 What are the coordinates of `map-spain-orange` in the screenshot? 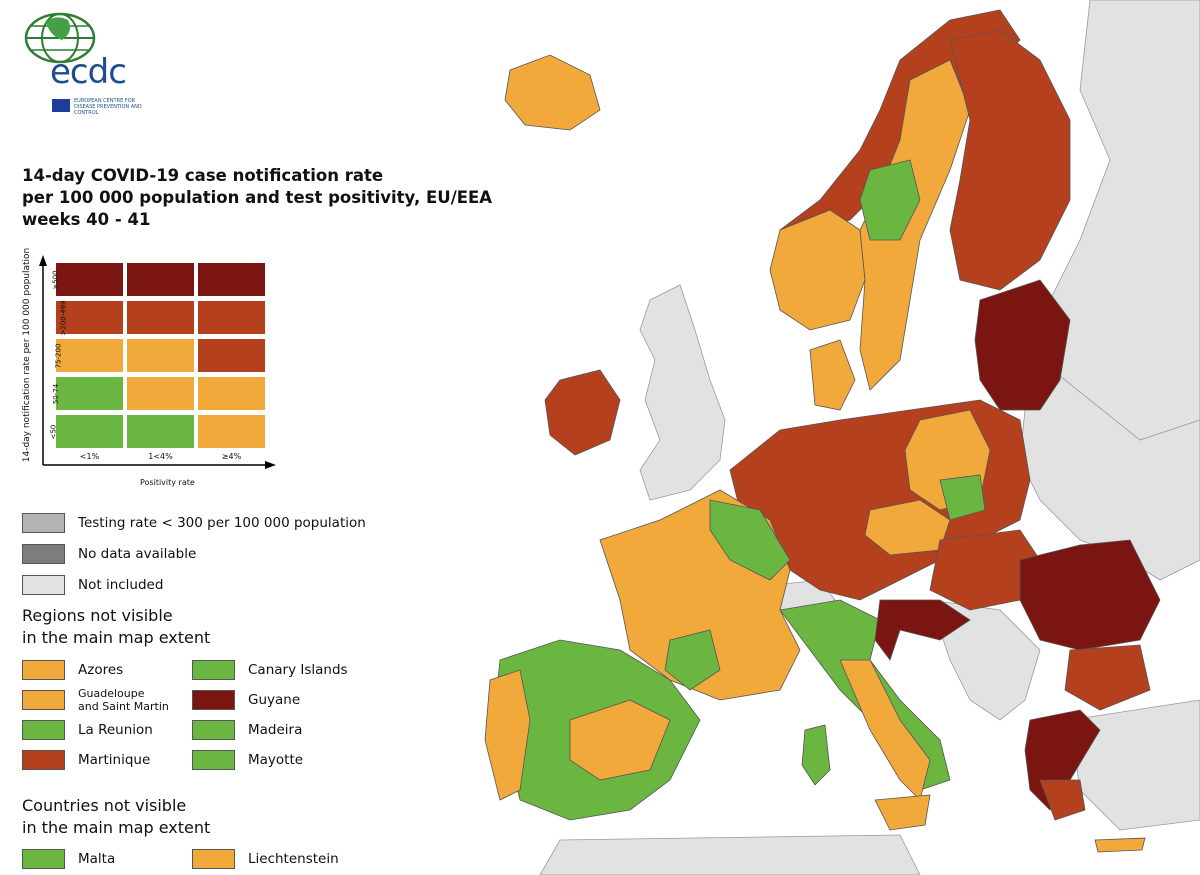 It's located at (620, 740).